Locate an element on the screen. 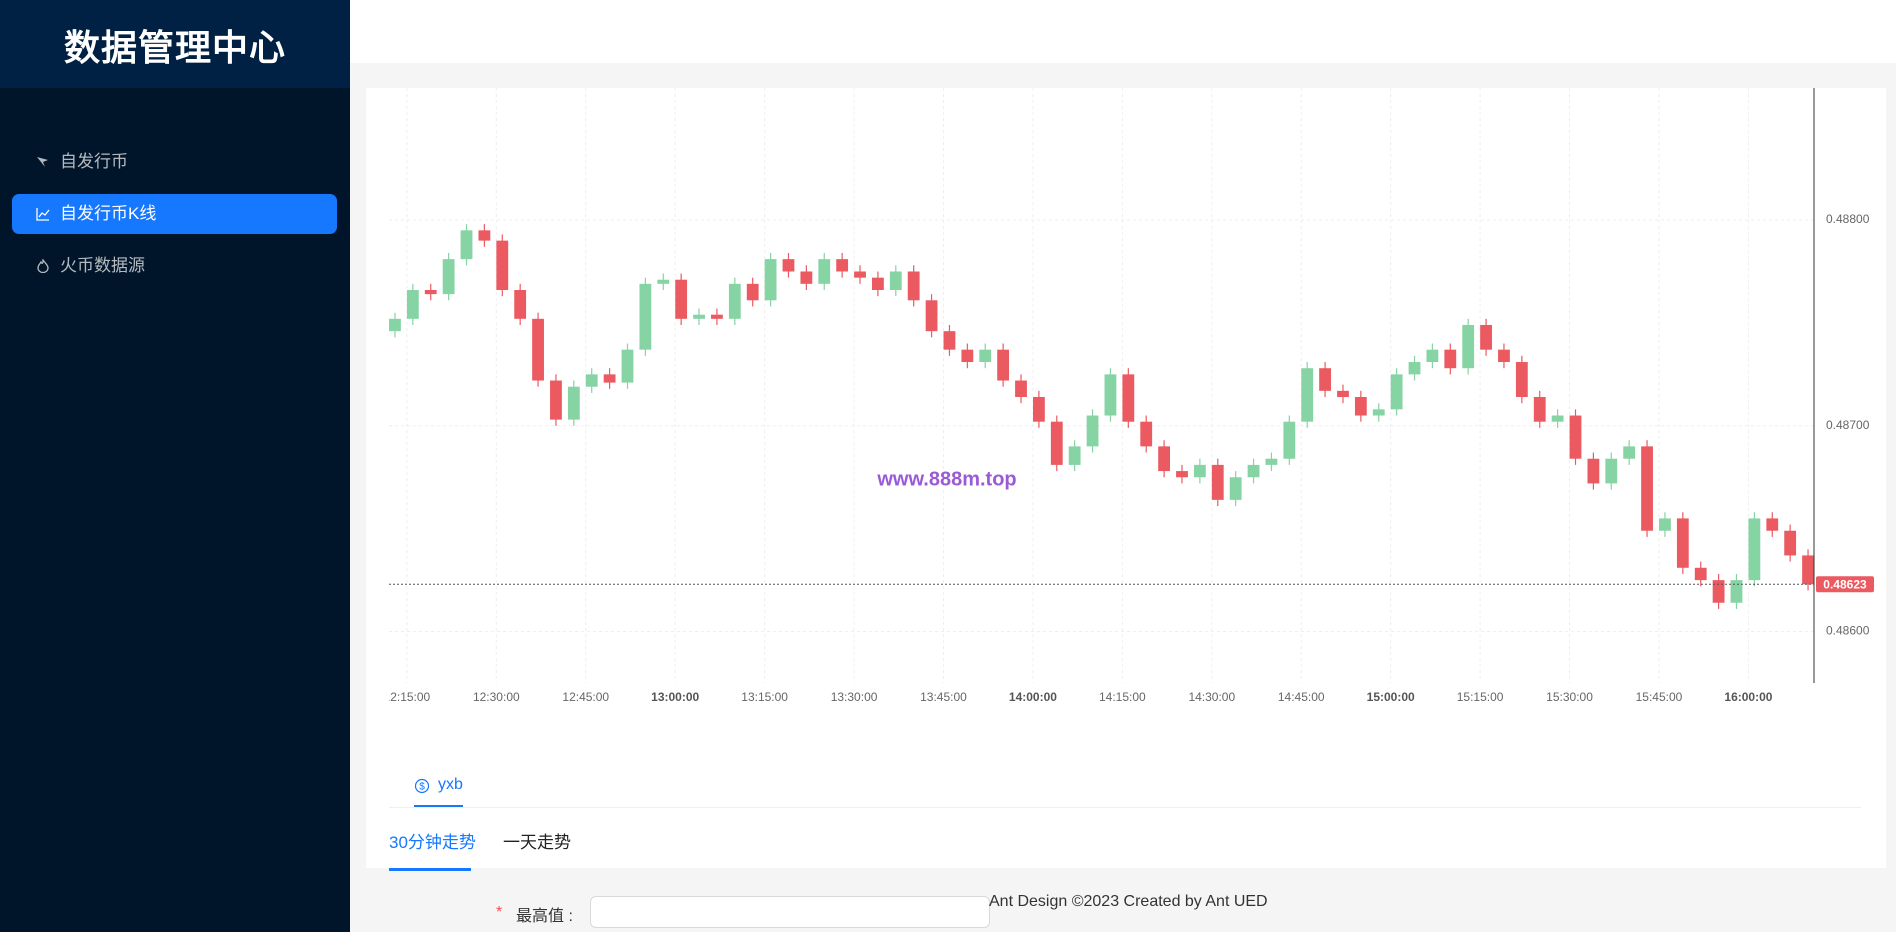 The height and width of the screenshot is (932, 1896). x-tick-label: 13:30:00 is located at coordinates (854, 697).